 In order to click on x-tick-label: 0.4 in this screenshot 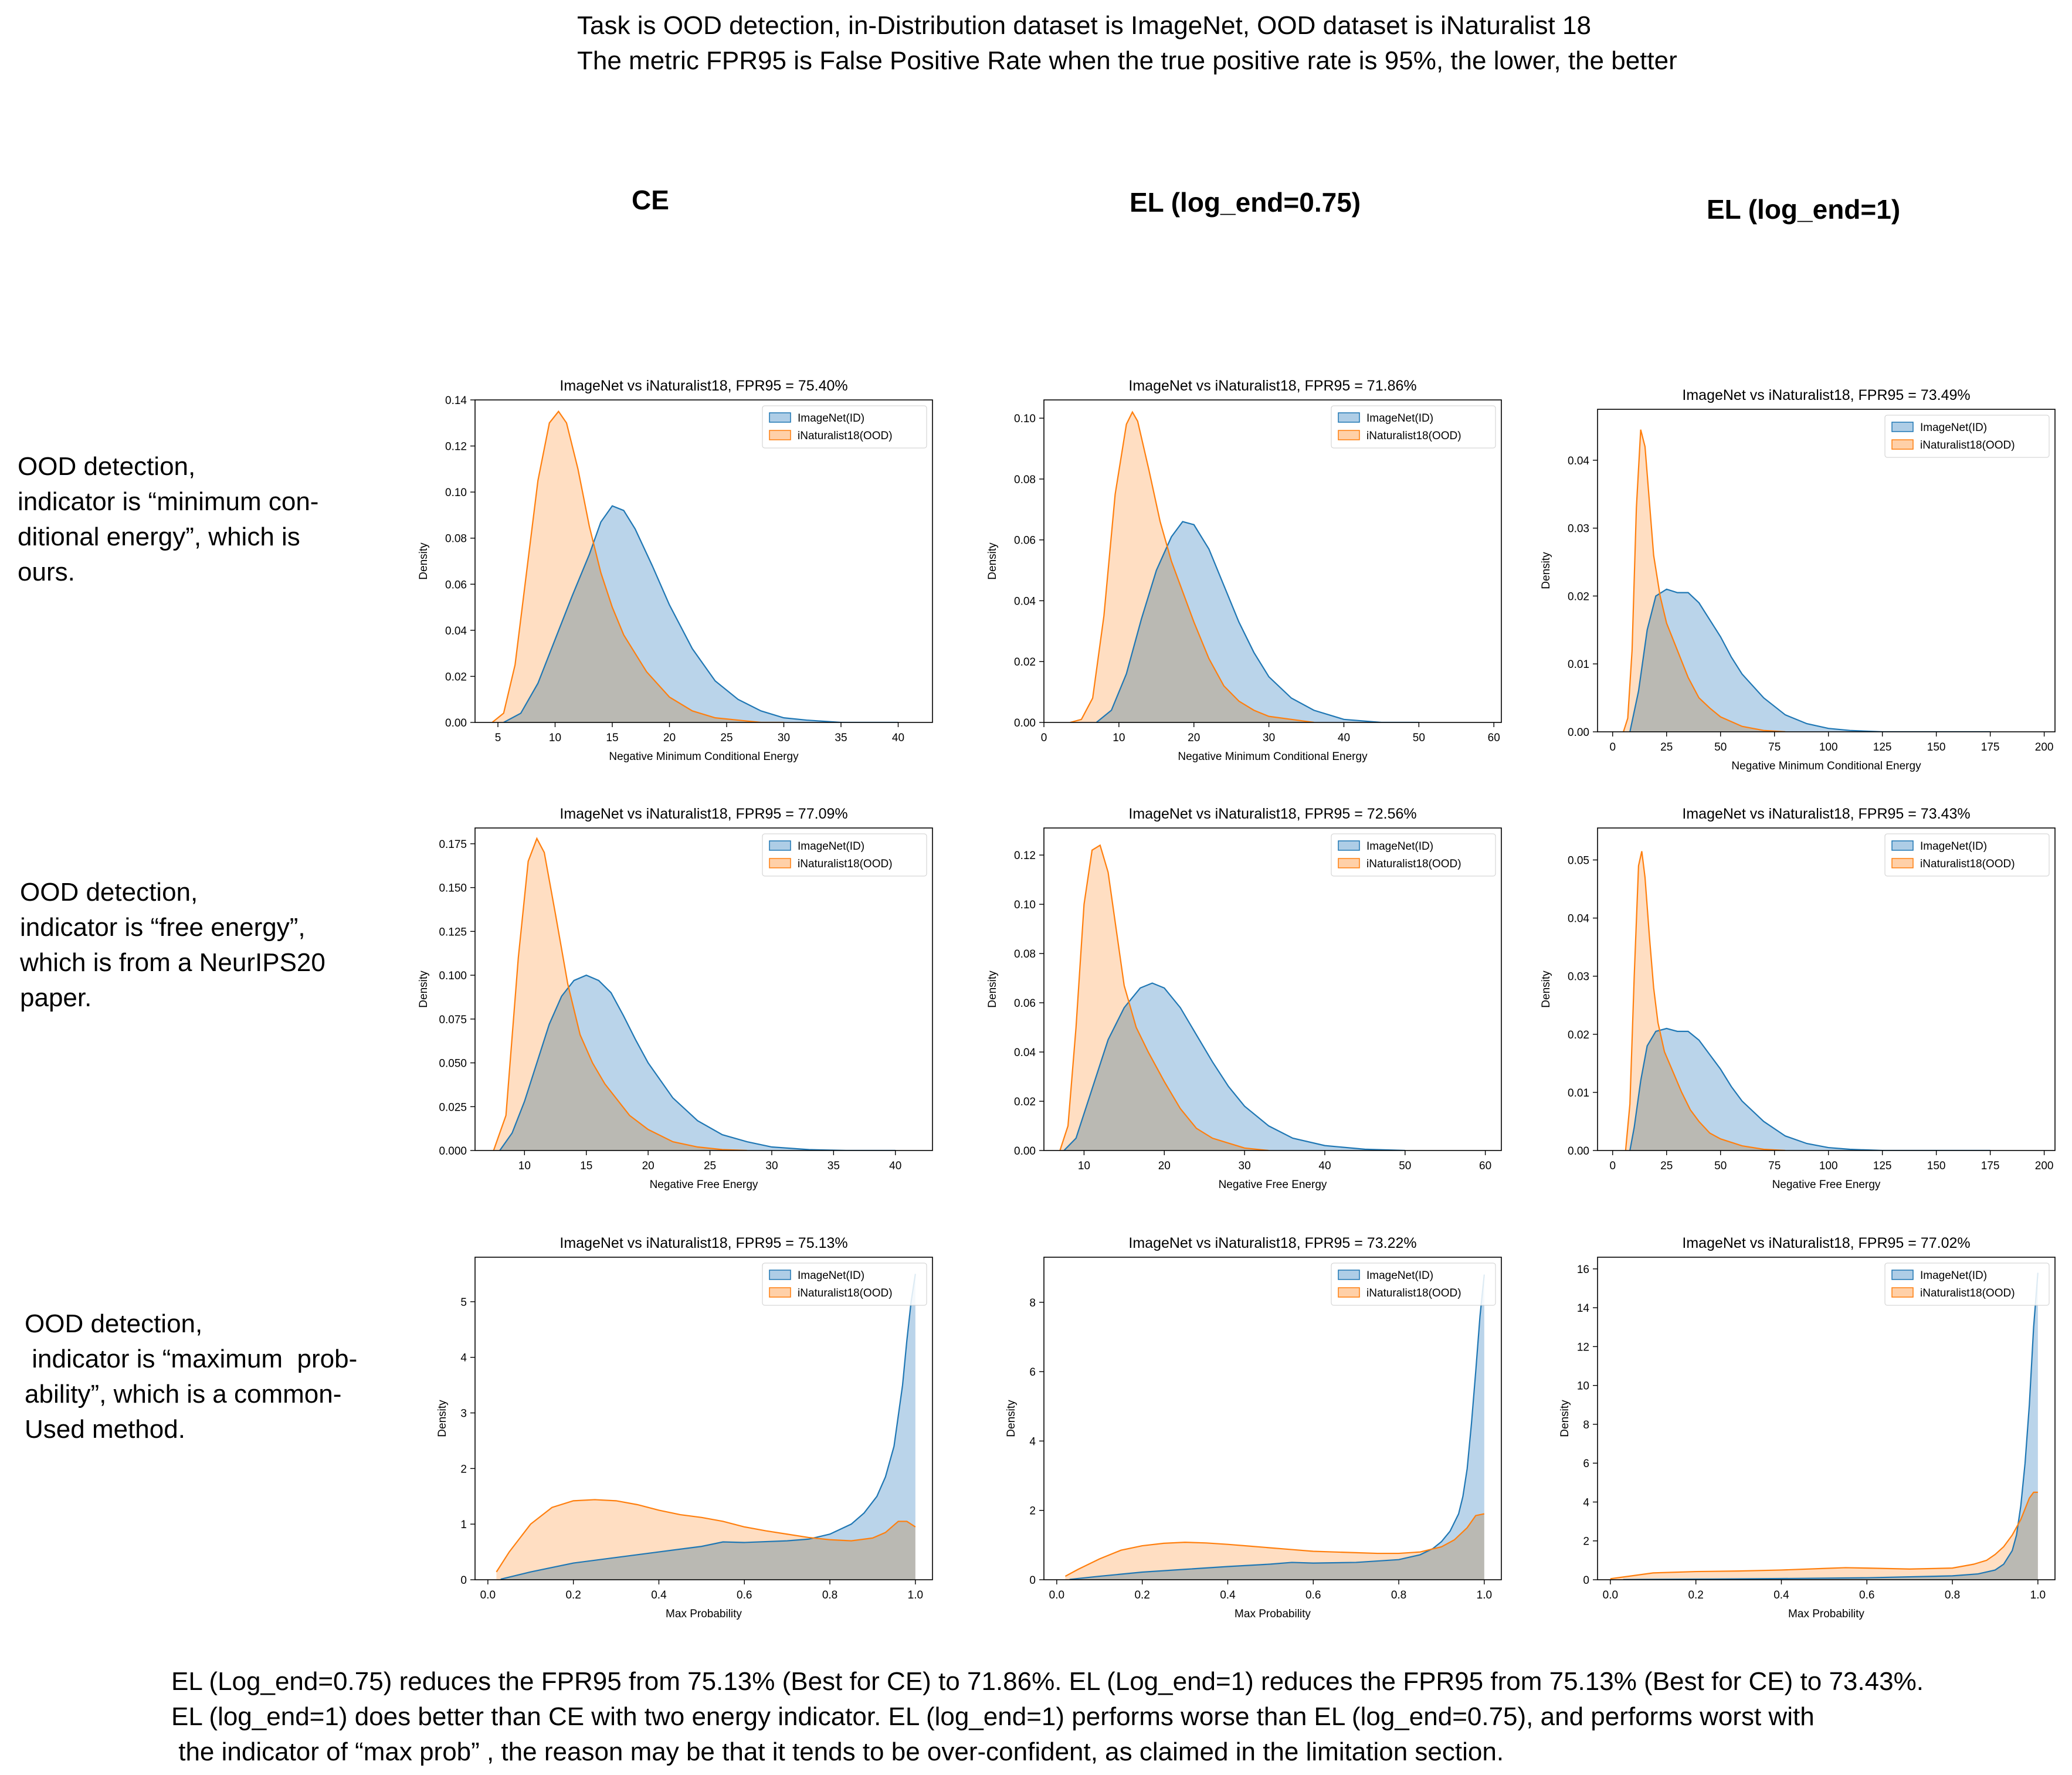, I will do `click(1781, 1595)`.